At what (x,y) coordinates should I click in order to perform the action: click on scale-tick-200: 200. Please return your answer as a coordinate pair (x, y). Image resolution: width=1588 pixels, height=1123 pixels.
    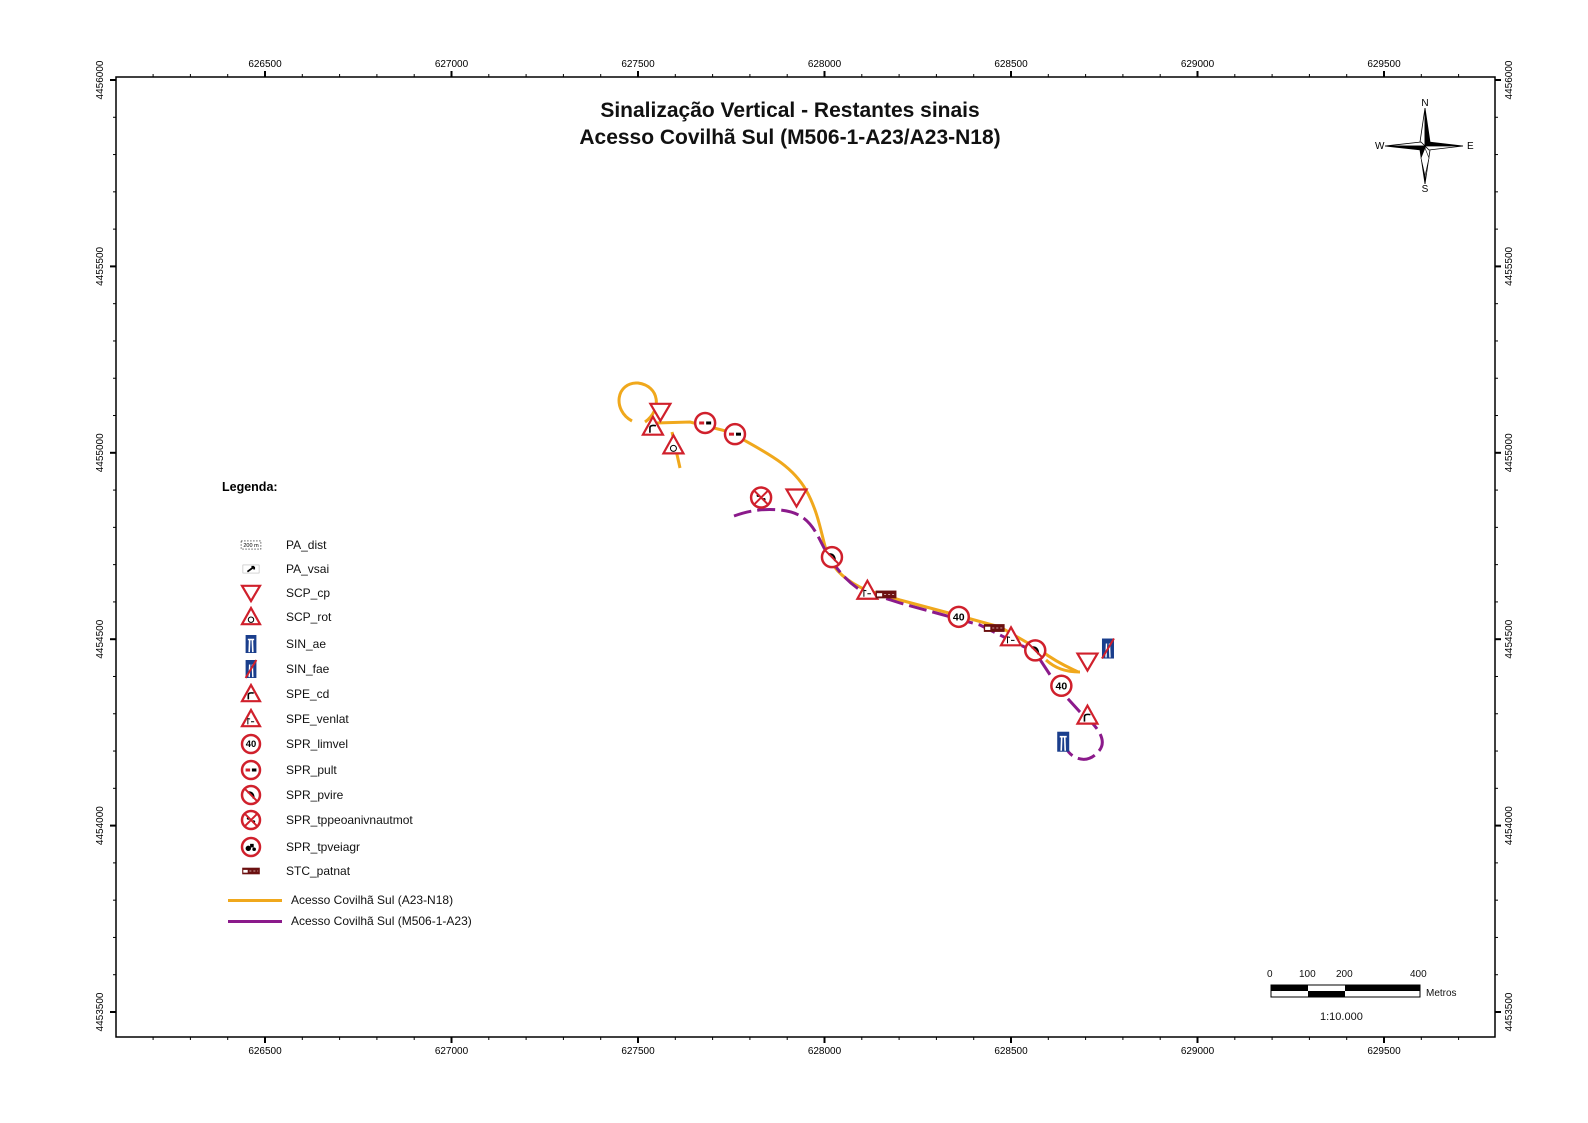
    Looking at the image, I should click on (1344, 974).